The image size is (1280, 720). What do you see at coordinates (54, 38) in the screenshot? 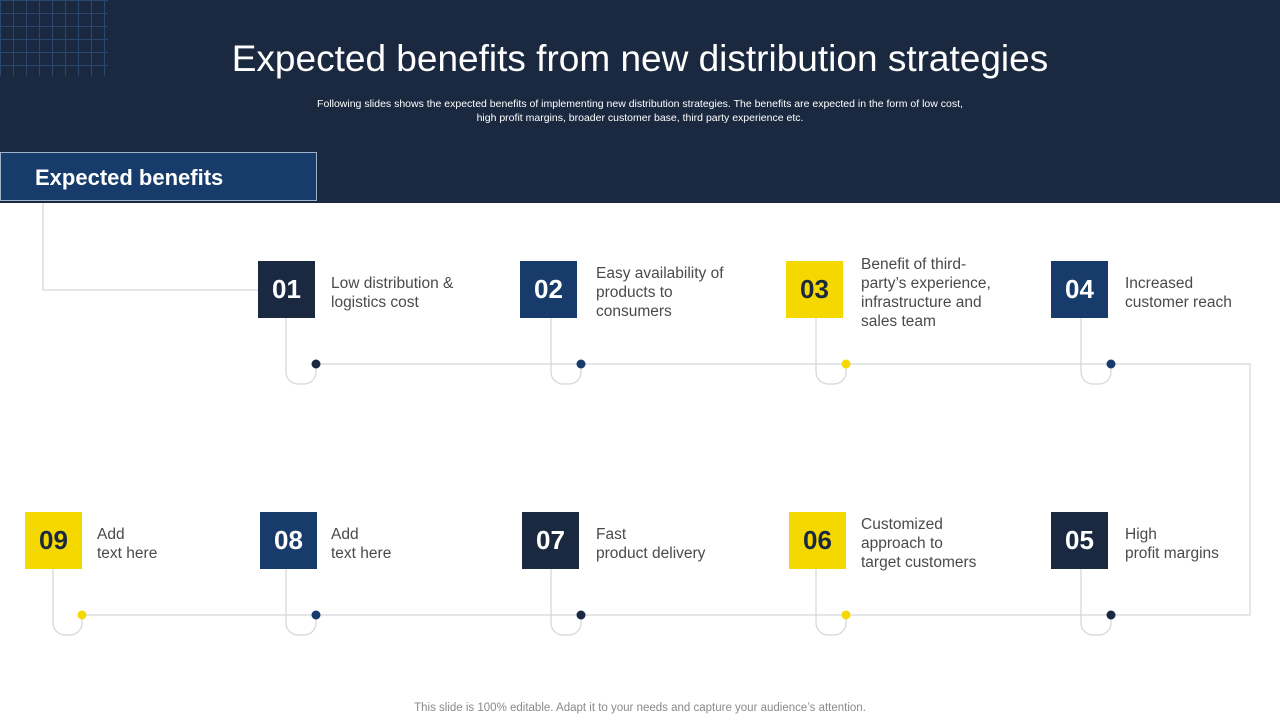
I see `grid-decoration` at bounding box center [54, 38].